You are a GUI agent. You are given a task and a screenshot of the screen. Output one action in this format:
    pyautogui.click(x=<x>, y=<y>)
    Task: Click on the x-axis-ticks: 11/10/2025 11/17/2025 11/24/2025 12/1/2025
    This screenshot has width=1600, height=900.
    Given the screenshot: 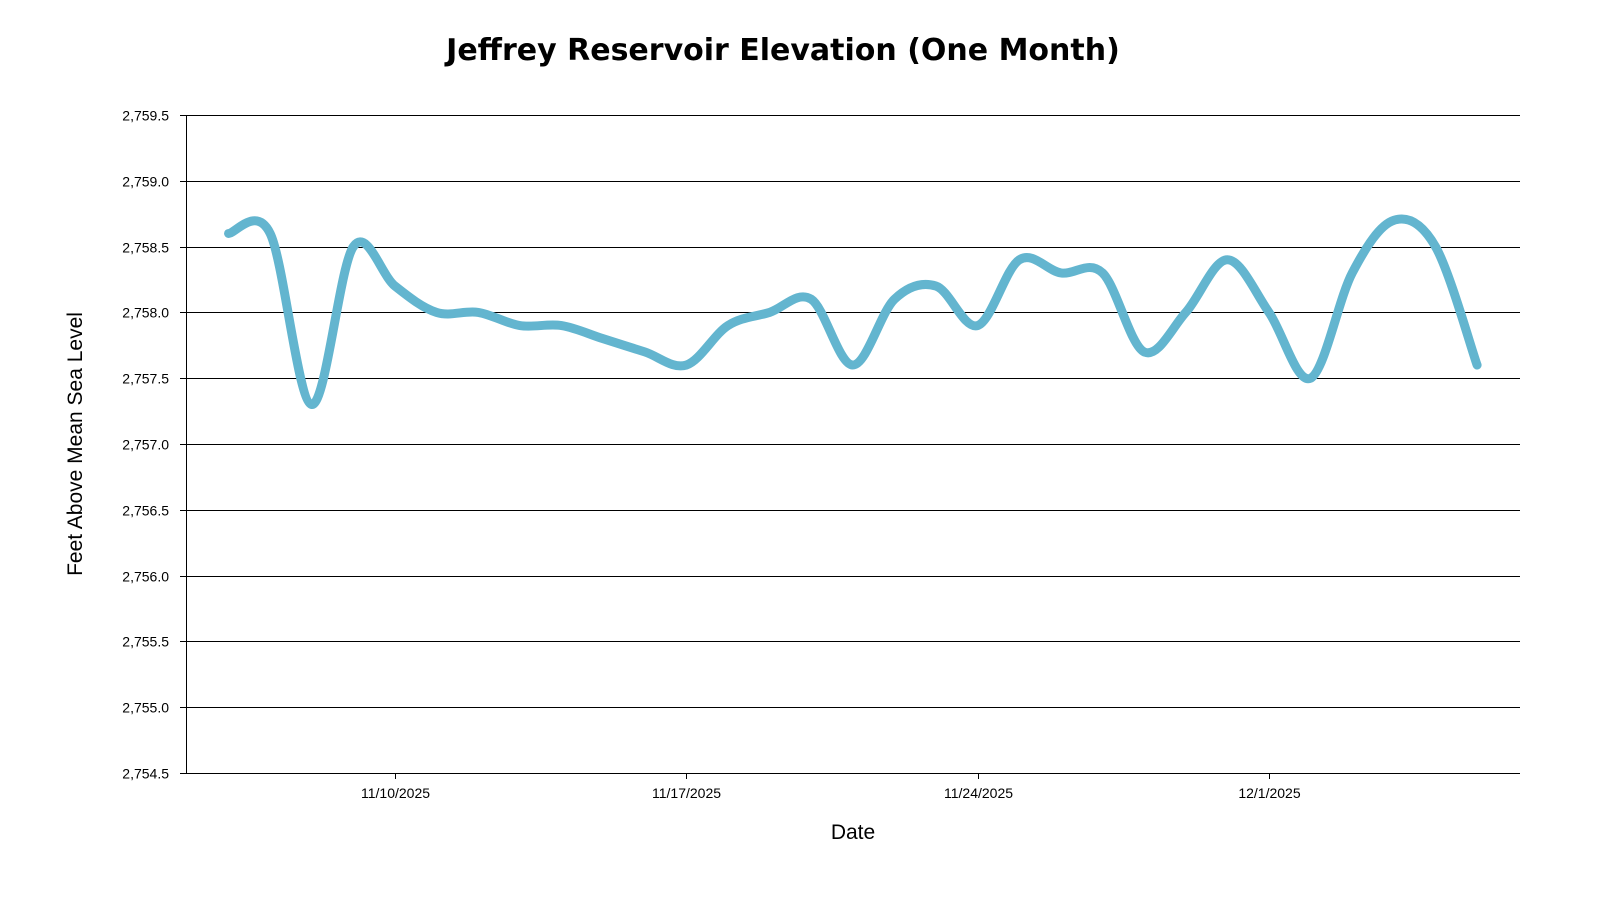 What is the action you would take?
    pyautogui.click(x=831, y=787)
    